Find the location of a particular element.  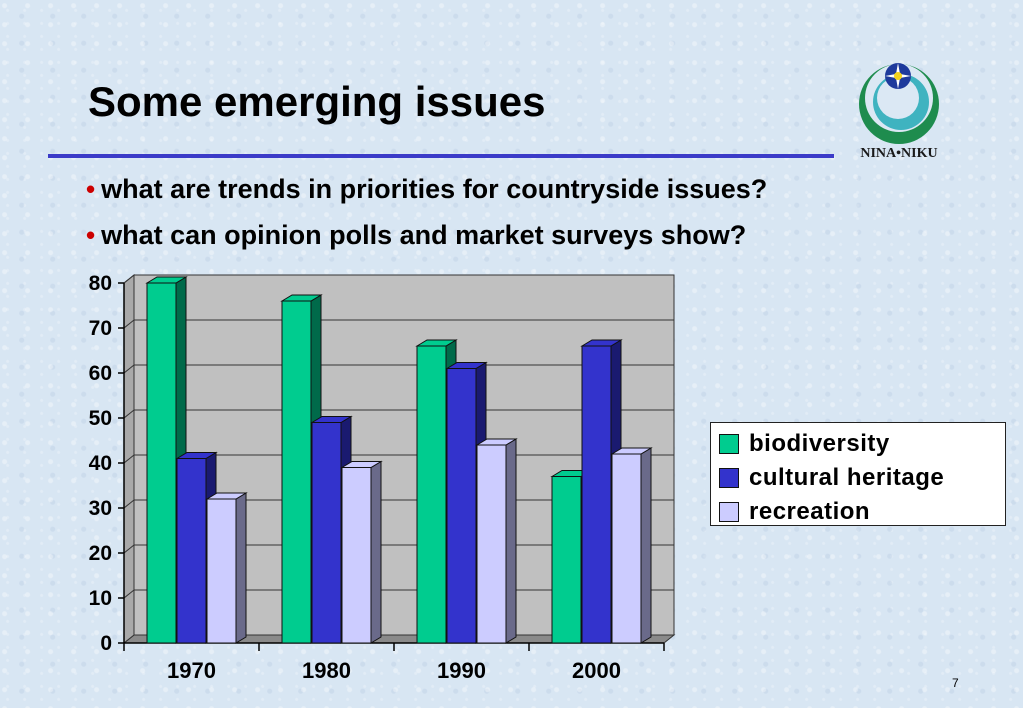

legend-swatch-recreation is located at coordinates (729, 512).